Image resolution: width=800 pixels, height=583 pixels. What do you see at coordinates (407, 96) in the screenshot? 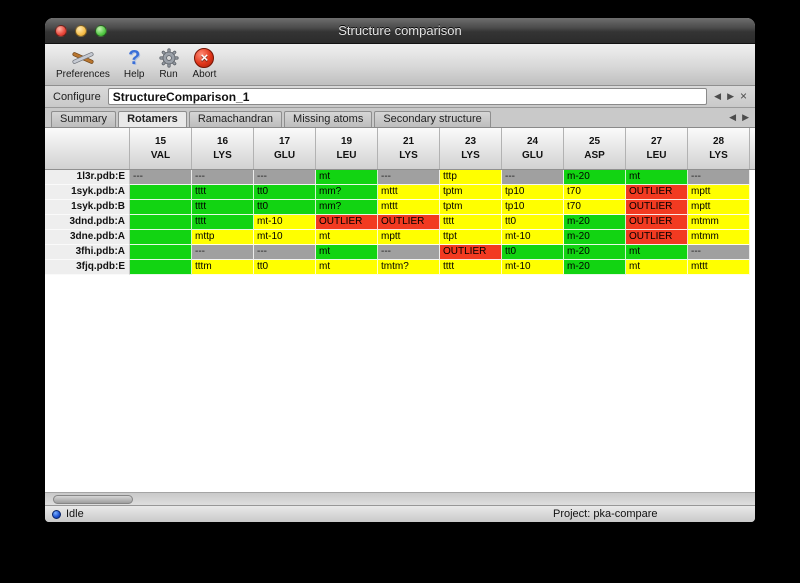
I see `configuration-name-input` at bounding box center [407, 96].